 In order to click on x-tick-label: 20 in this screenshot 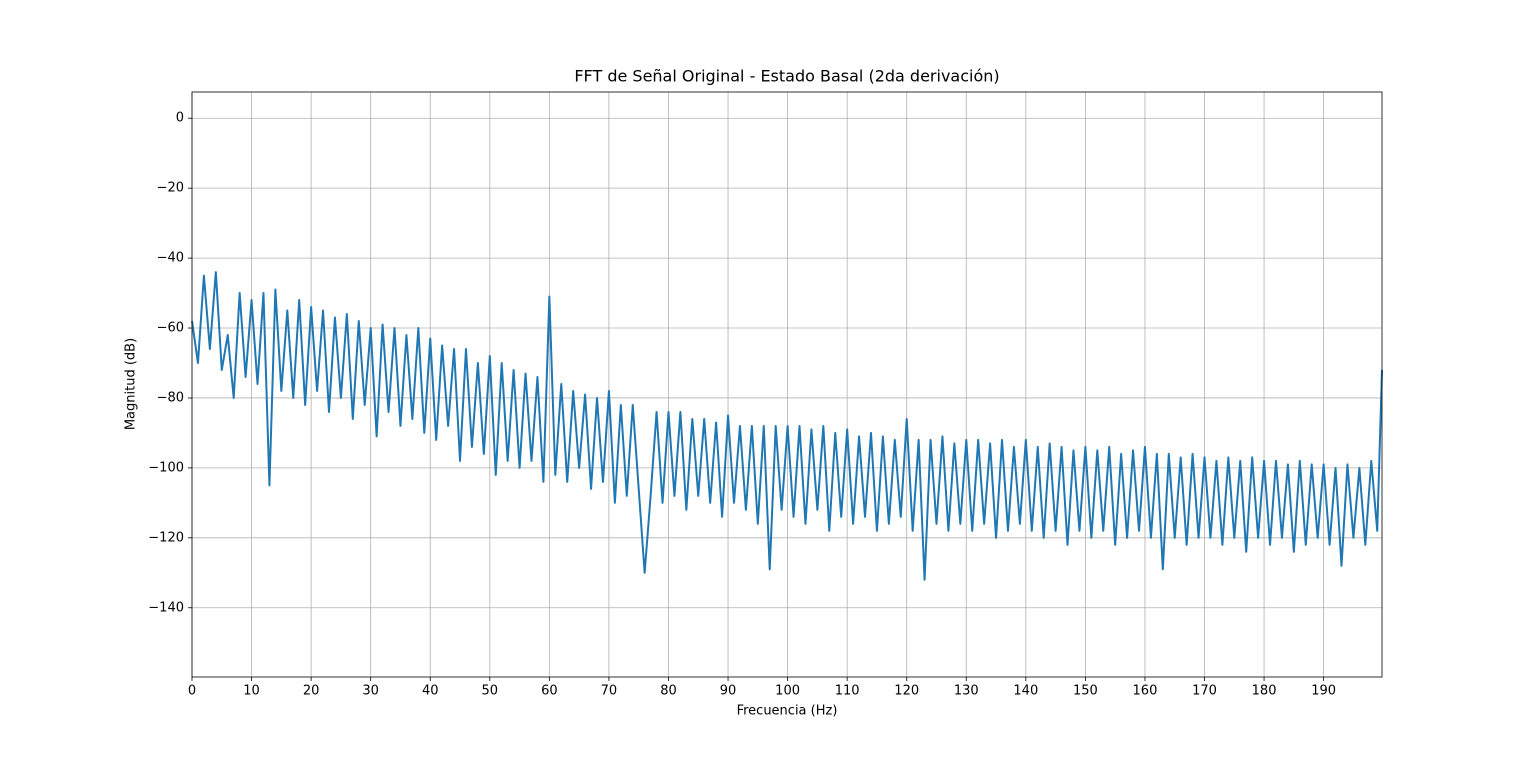, I will do `click(311, 691)`.